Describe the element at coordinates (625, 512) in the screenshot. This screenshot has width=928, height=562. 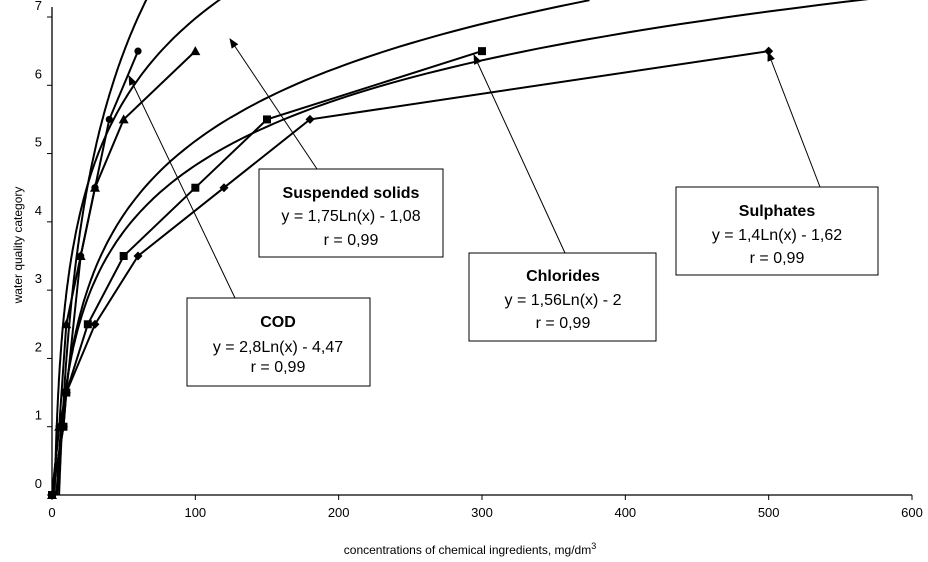
I see `x-tick-label: 400` at that location.